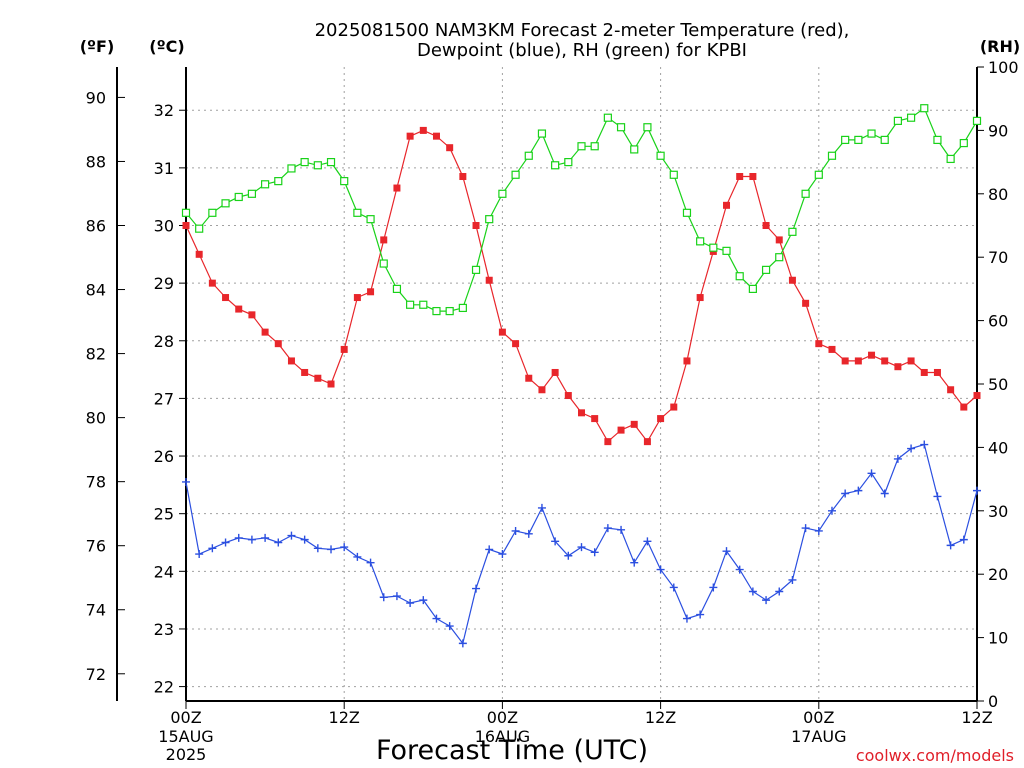  Describe the element at coordinates (96, 674) in the screenshot. I see `fahrenheit-tick-label: 72` at that location.